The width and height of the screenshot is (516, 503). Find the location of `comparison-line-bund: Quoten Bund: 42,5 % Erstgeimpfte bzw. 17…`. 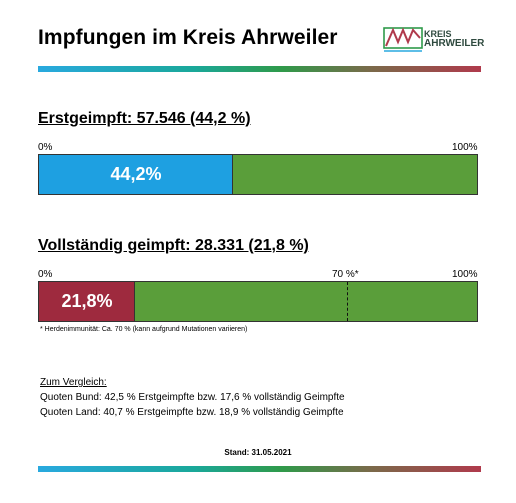

comparison-line-bund: Quoten Bund: 42,5 % Erstgeimpfte bzw. 17… is located at coordinates (192, 397).